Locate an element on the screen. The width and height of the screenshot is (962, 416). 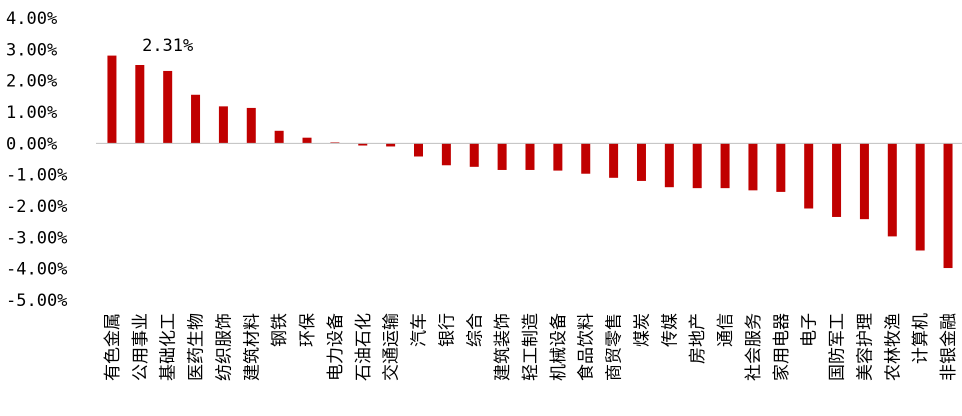
x-tick-label: 国防军工 is located at coordinates (838, 347).